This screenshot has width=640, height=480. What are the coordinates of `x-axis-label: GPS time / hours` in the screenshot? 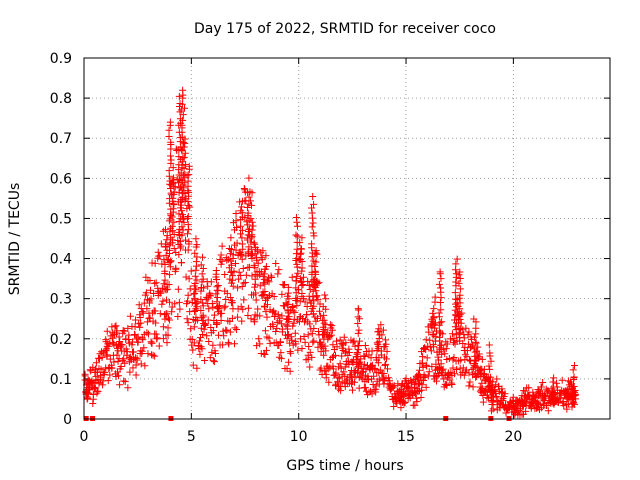 It's located at (344, 466).